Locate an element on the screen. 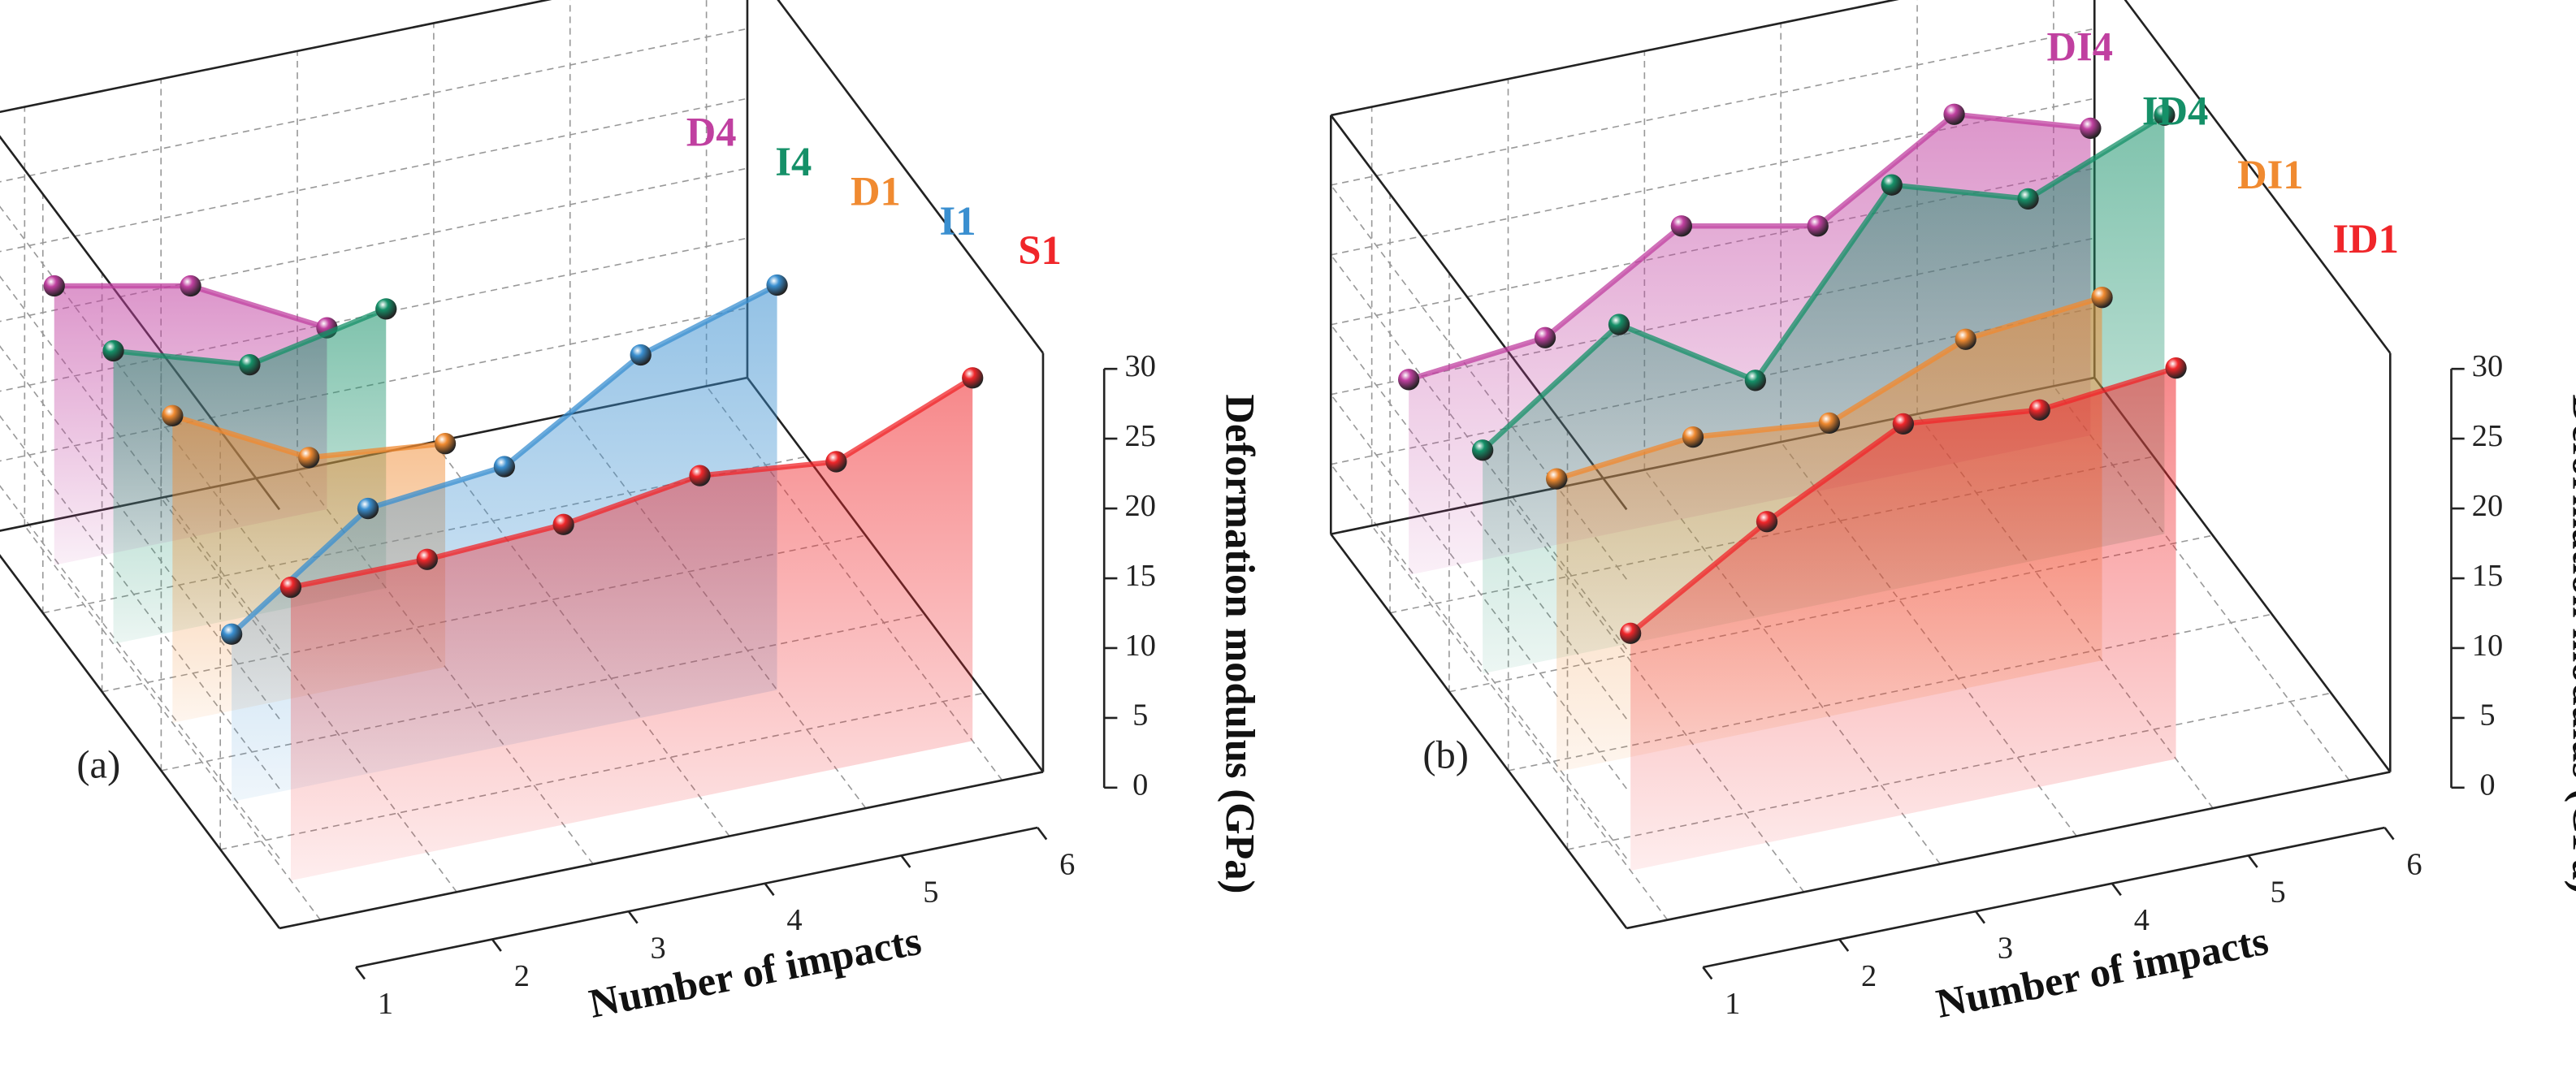 The height and width of the screenshot is (1081, 2576). series-name: D4 is located at coordinates (711, 132).